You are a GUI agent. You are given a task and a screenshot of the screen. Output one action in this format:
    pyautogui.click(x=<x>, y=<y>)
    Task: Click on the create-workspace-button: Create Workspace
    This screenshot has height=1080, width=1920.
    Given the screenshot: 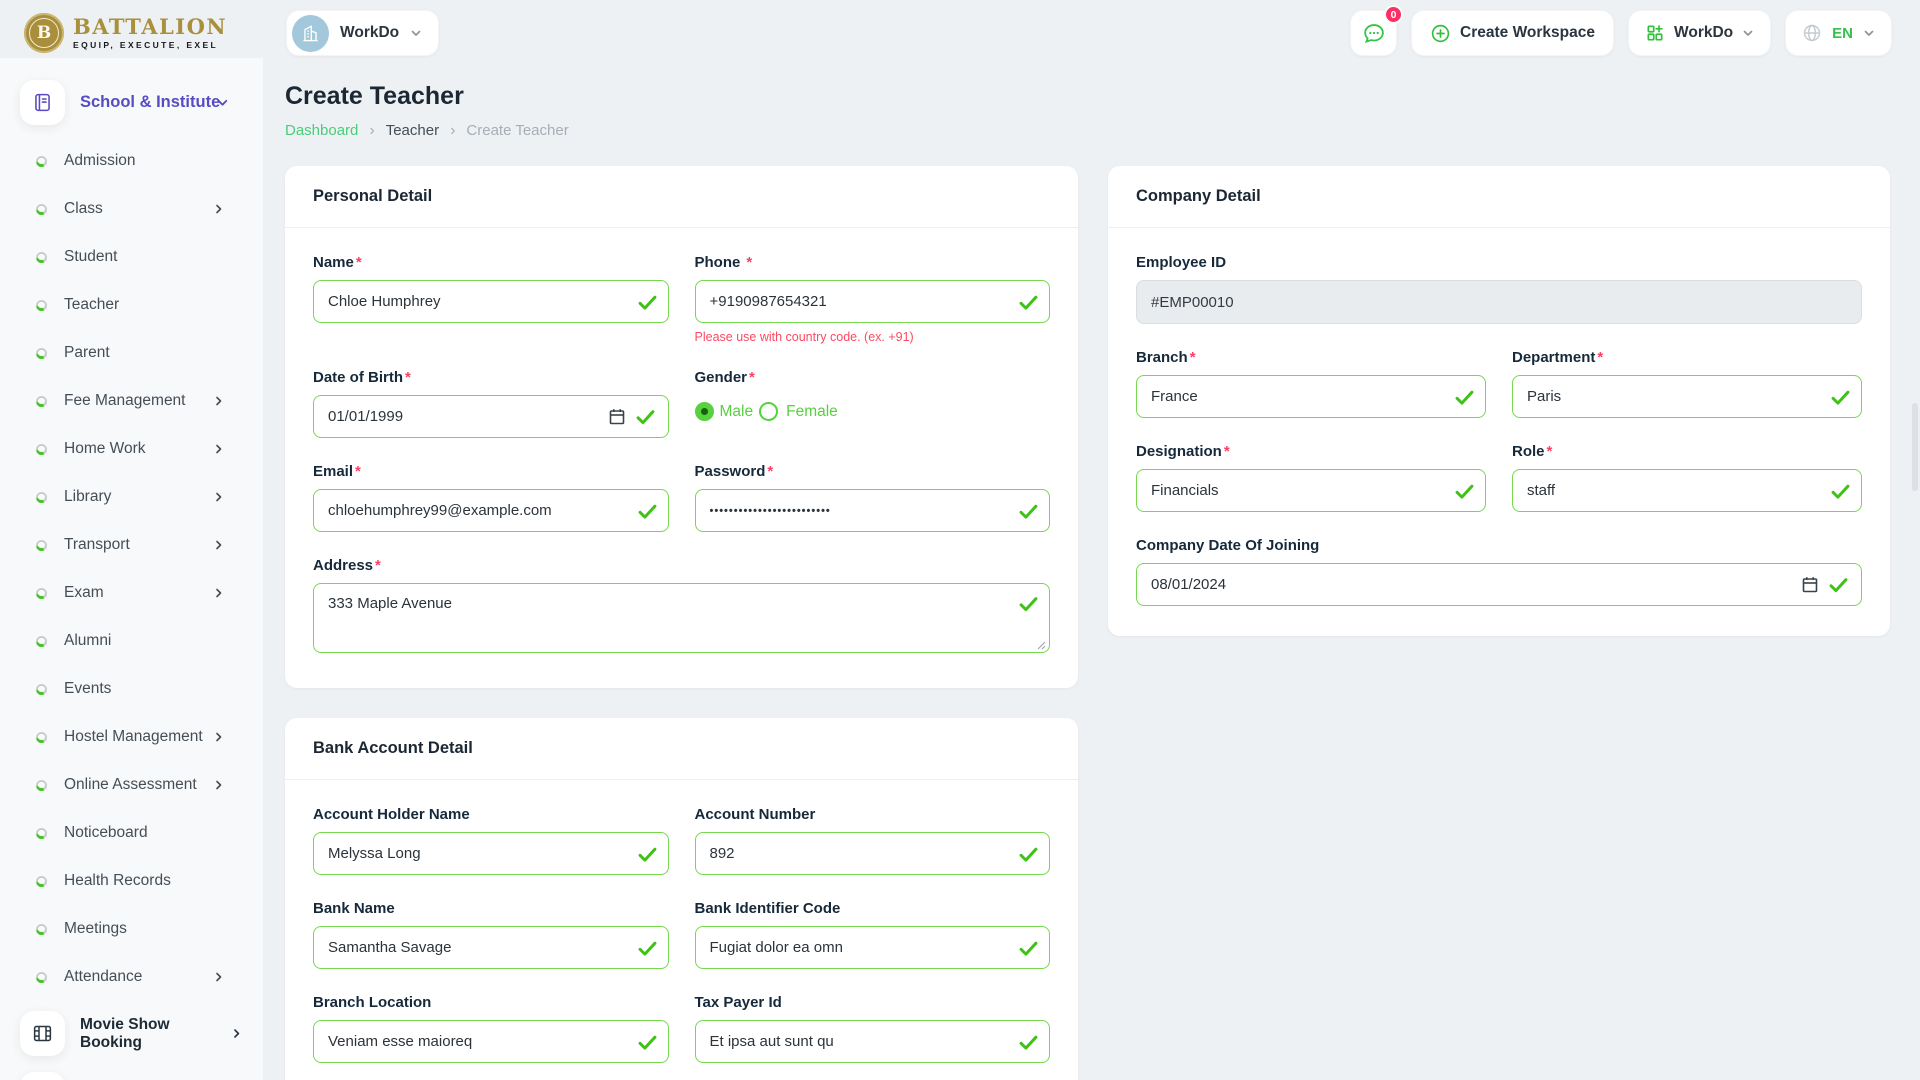 What is the action you would take?
    pyautogui.click(x=1513, y=33)
    